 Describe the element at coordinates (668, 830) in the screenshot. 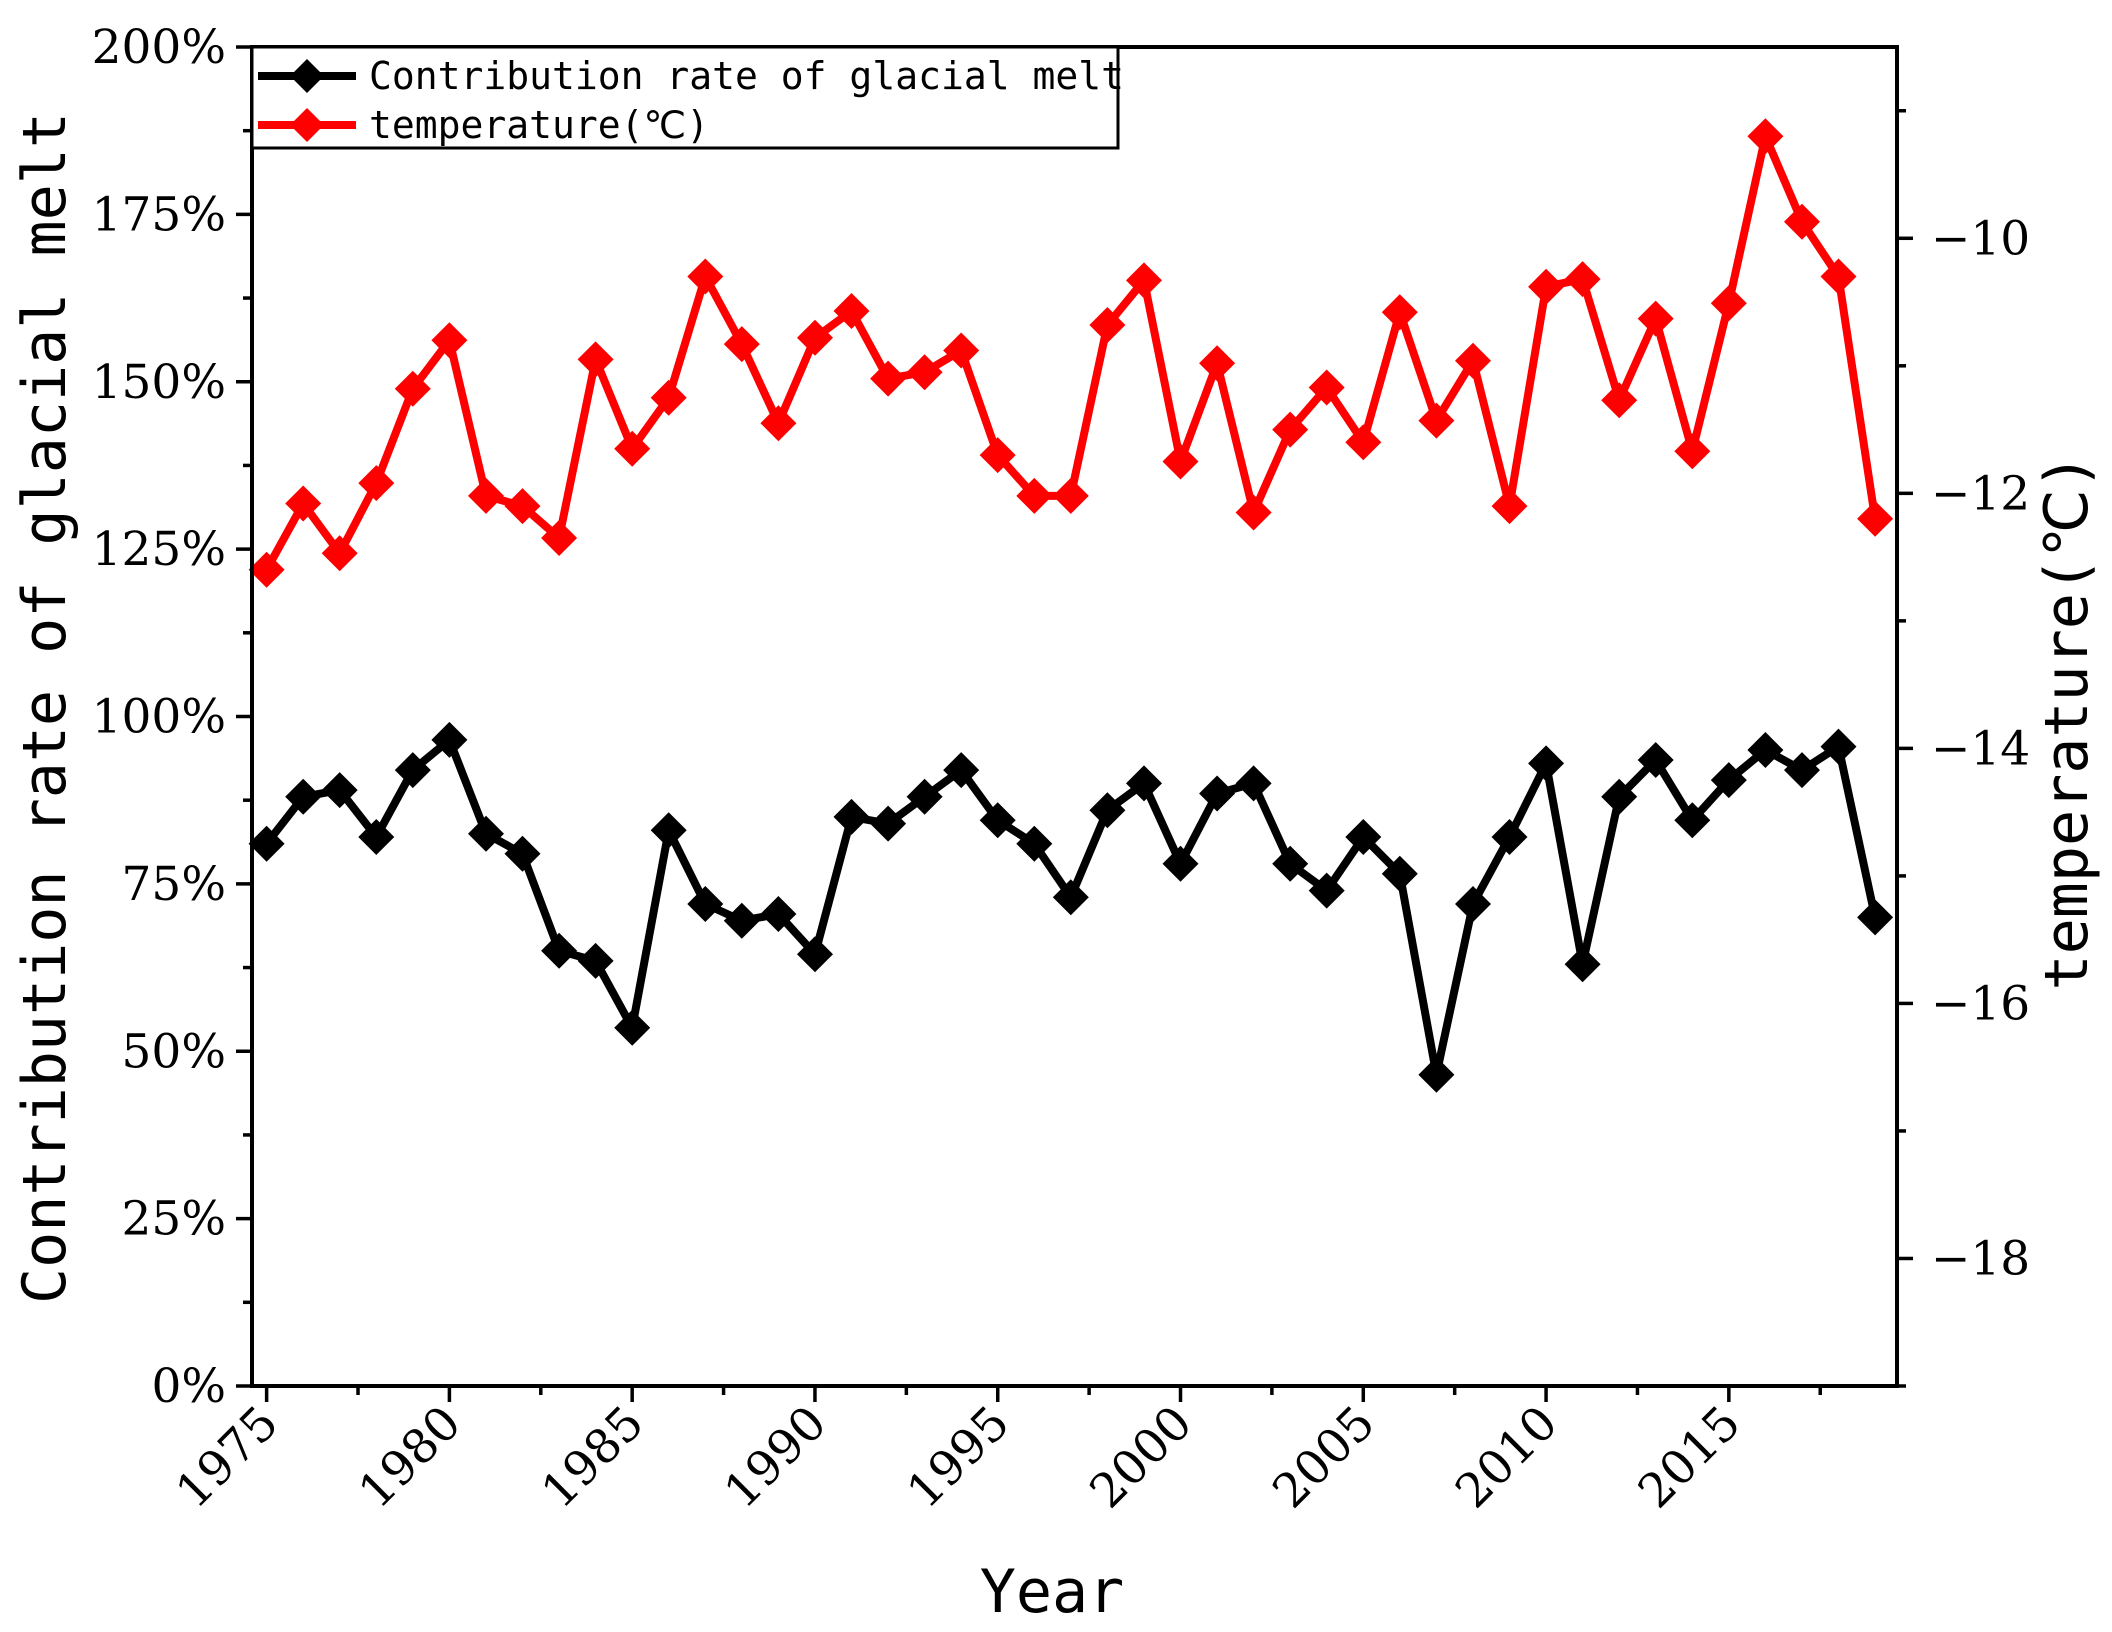

I see `series-1-point-1986` at that location.